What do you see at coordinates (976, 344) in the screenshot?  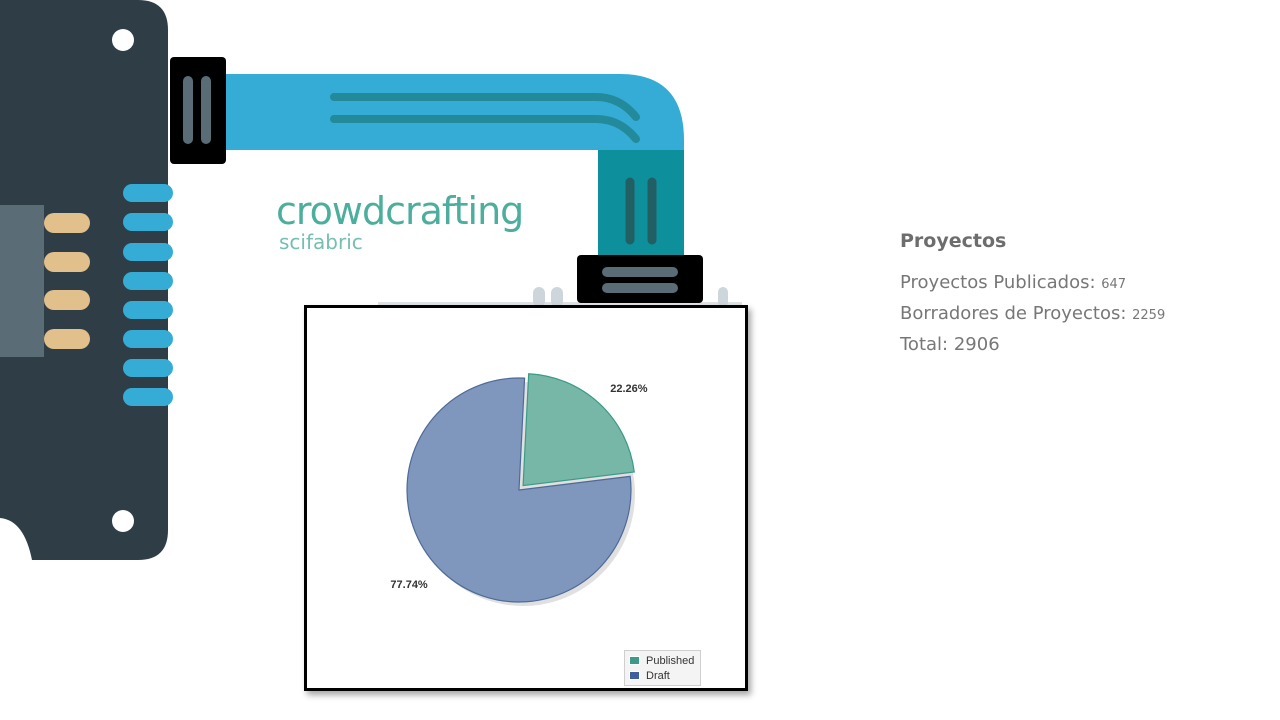 I see `total-value: 2906` at bounding box center [976, 344].